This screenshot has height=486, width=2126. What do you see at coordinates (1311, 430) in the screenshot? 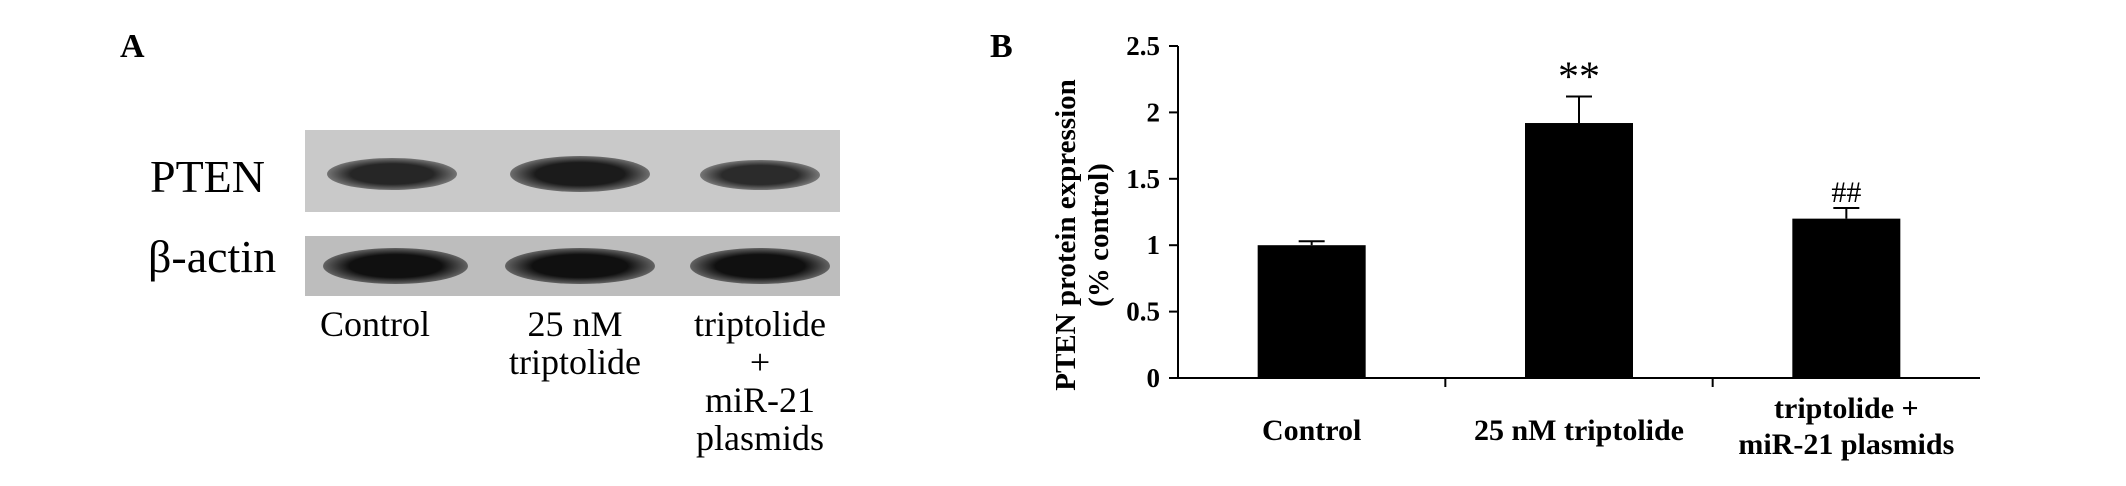
I see `x-tick-label: Control` at bounding box center [1311, 430].